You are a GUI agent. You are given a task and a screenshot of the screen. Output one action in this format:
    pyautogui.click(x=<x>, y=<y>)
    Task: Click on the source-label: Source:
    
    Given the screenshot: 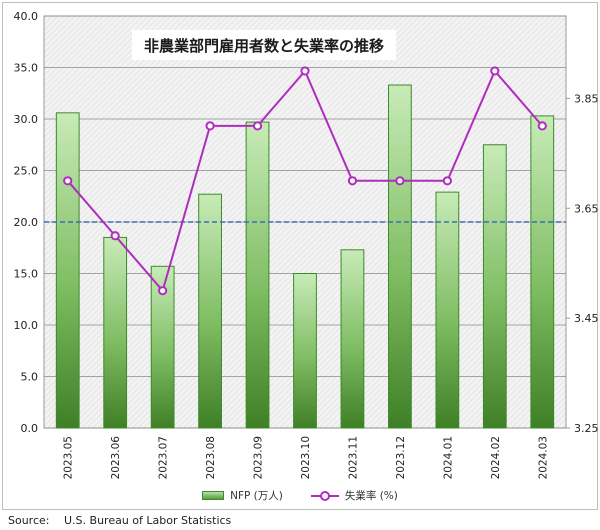 What is the action you would take?
    pyautogui.click(x=29, y=520)
    